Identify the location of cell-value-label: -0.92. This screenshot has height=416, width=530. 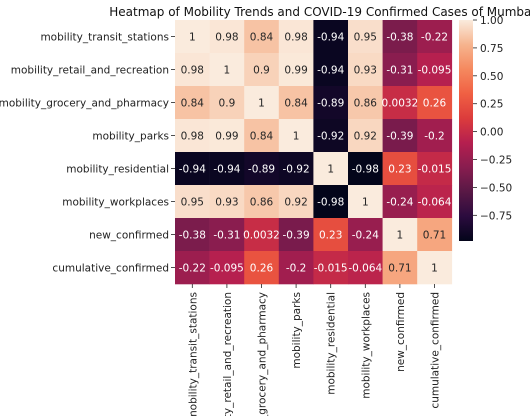
(330, 137).